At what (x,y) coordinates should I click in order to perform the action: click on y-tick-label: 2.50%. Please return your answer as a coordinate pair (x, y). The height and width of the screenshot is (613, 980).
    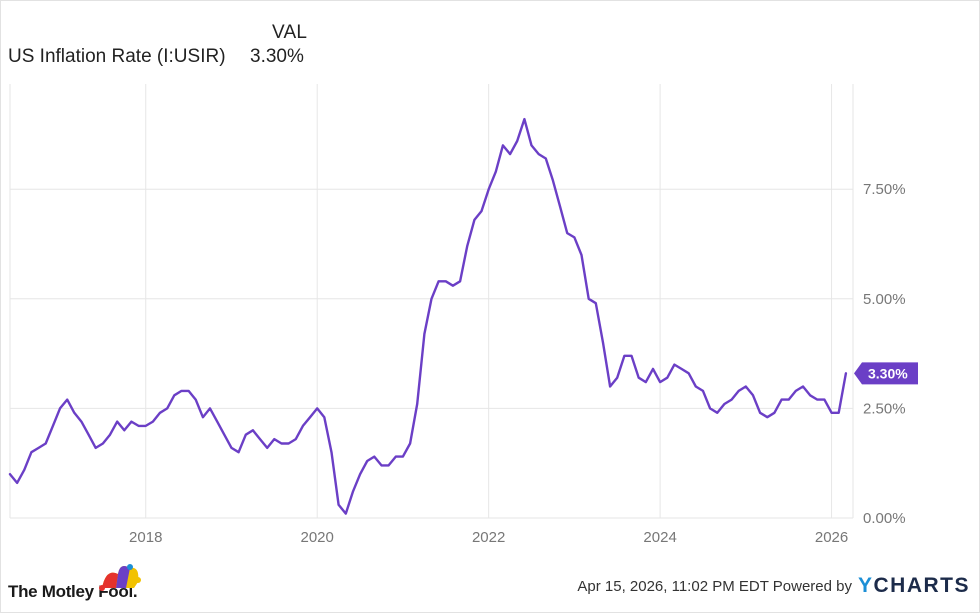
    Looking at the image, I should click on (884, 408).